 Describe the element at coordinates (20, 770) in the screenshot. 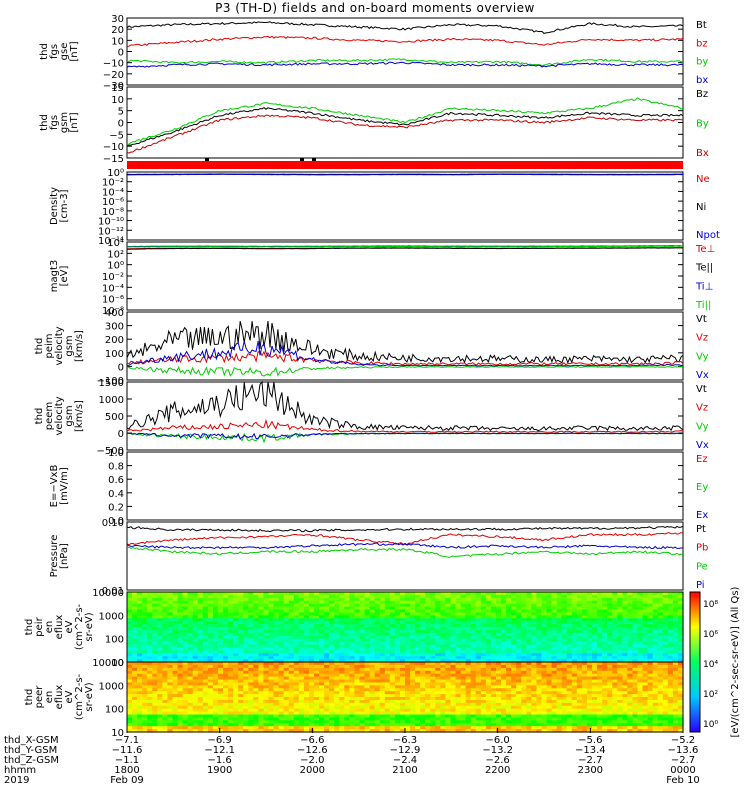

I see `xaxis-row-name: hhmm` at that location.